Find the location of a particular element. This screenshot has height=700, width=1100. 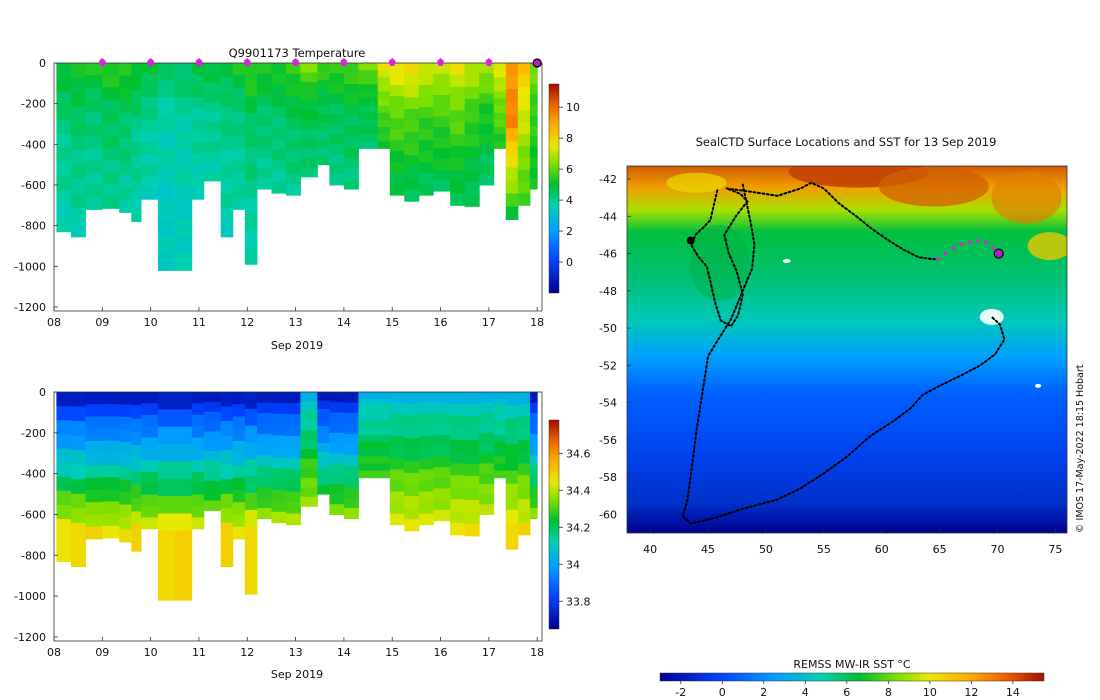

colorbar-tick-label: 2 is located at coordinates (569, 231).